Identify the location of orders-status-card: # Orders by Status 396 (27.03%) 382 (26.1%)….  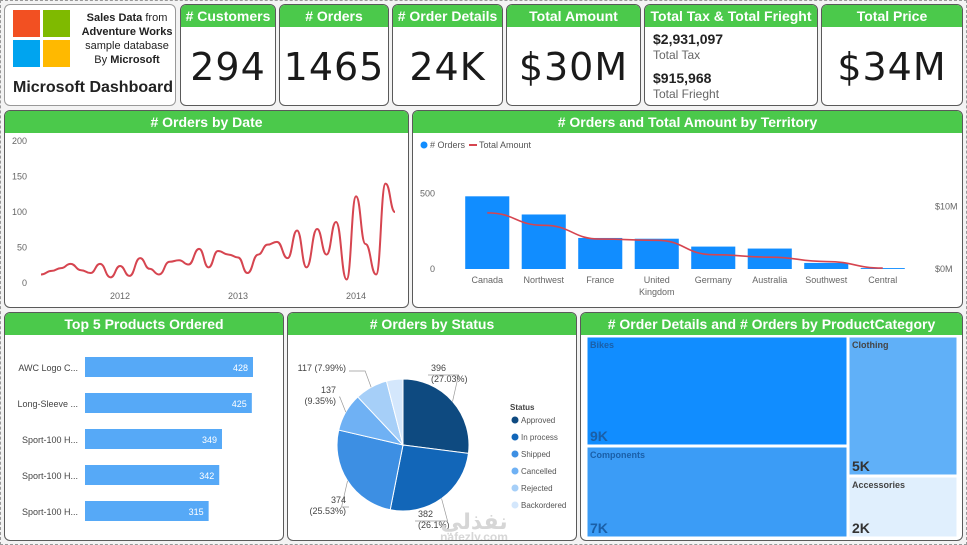
(432, 426).